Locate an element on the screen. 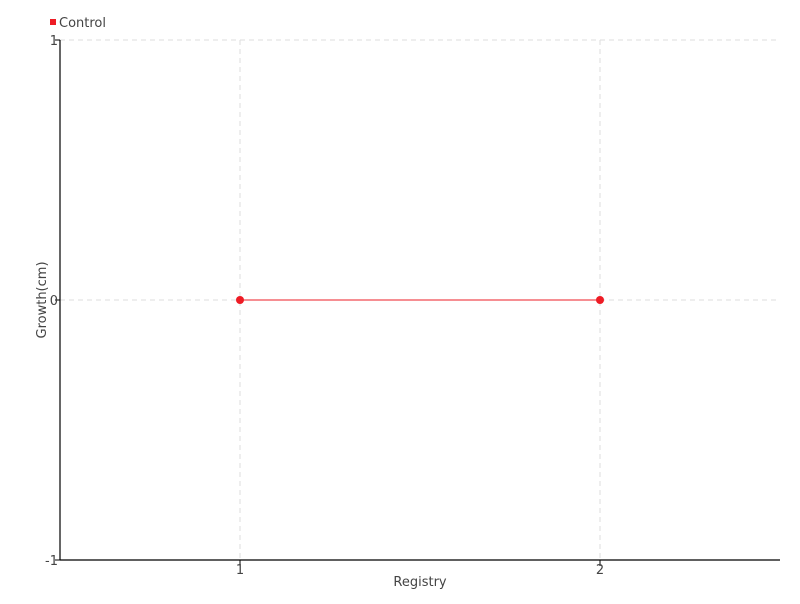 The image size is (800, 604). series is located at coordinates (420, 300).